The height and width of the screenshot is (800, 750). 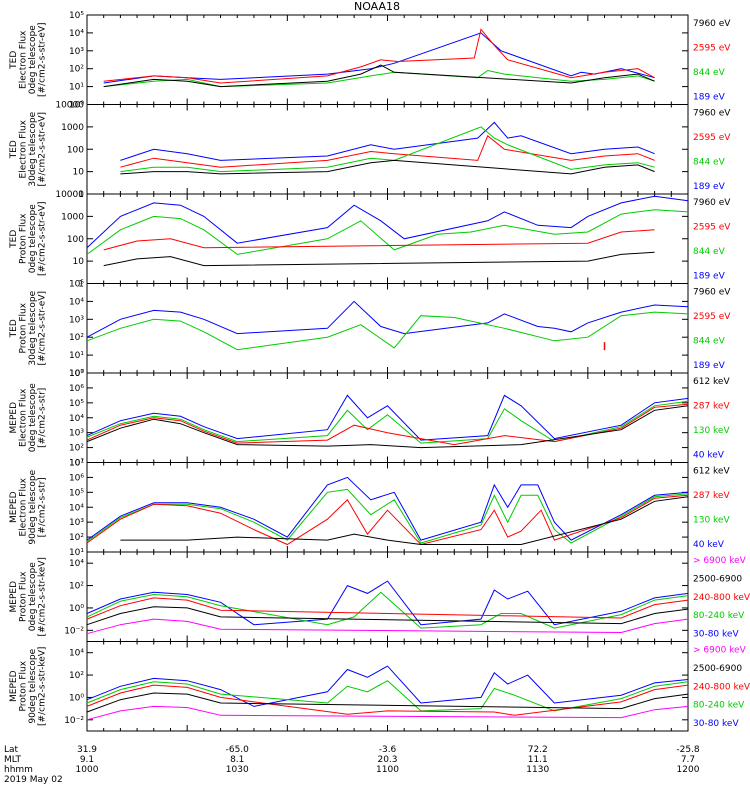 I want to click on y-tick-label: 1000, so click(x=72, y=217).